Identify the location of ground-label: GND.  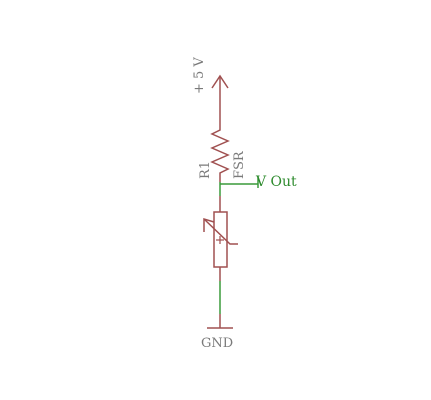
(217, 343).